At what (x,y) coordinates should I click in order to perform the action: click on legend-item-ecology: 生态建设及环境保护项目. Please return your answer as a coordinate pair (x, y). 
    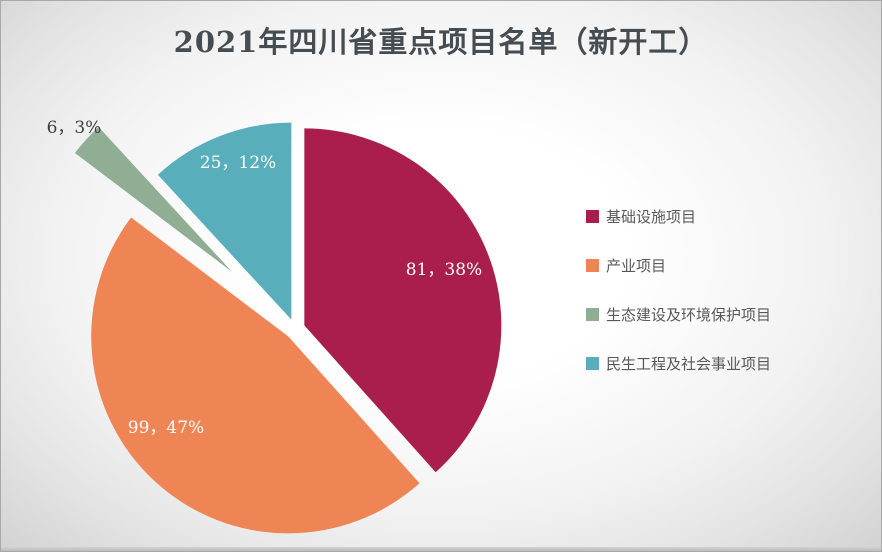
    Looking at the image, I should click on (678, 314).